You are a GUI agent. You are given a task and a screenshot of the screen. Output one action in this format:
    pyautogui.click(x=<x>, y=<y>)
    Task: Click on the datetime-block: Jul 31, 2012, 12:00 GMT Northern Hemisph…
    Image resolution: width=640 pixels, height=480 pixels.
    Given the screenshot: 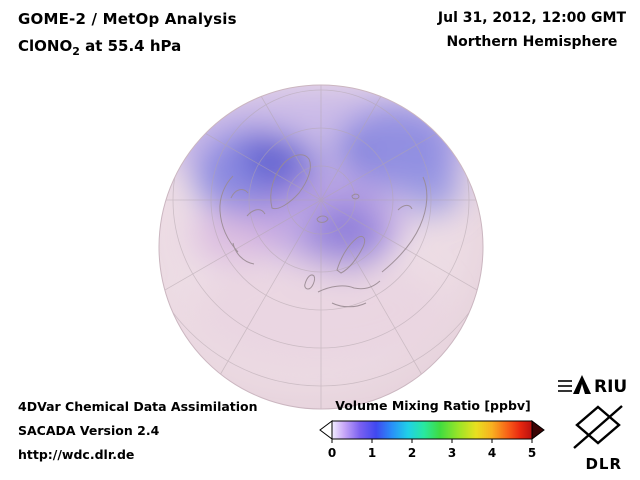 What is the action you would take?
    pyautogui.click(x=532, y=30)
    